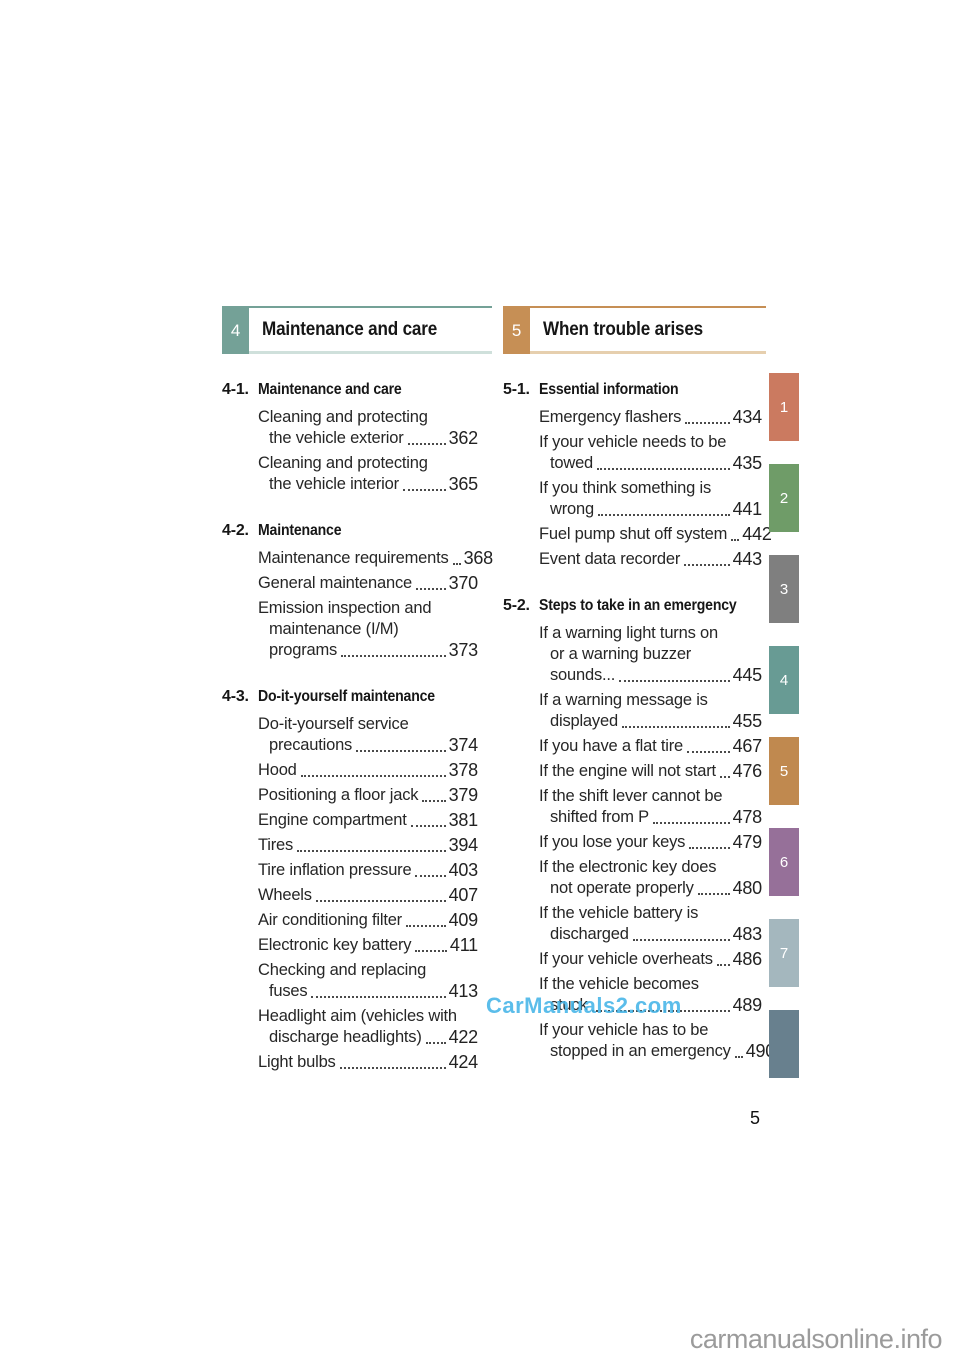 The image size is (960, 1358). What do you see at coordinates (357, 1016) in the screenshot?
I see `entry-label-line: Headlight aim (vehicles with` at bounding box center [357, 1016].